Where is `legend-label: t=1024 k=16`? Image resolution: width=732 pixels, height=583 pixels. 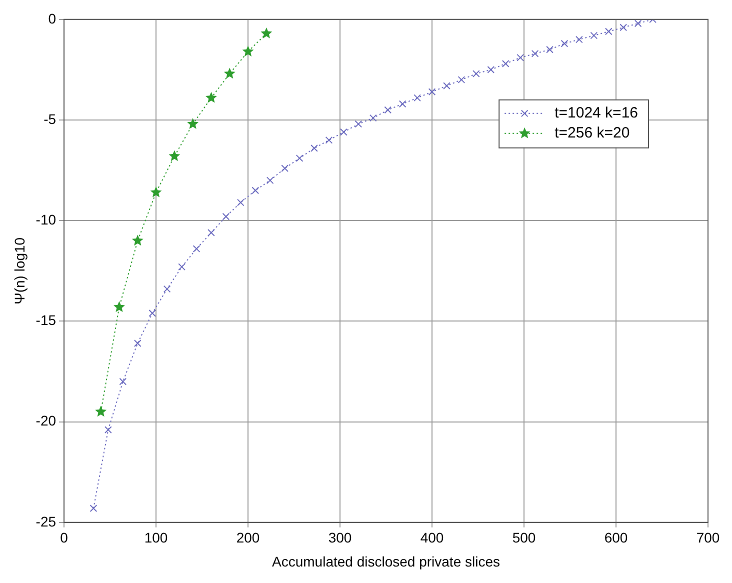 legend-label: t=1024 k=16 is located at coordinates (596, 113).